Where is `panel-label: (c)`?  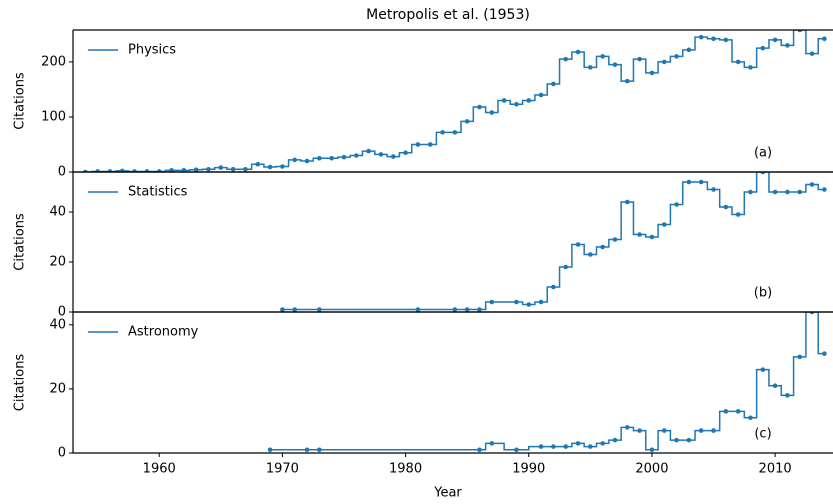
panel-label: (c) is located at coordinates (762, 434).